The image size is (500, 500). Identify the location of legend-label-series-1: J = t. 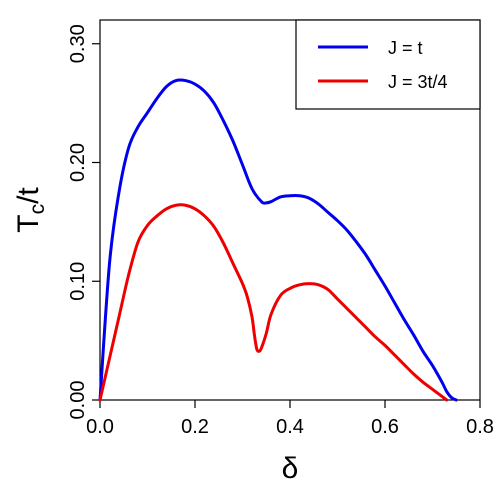
(405, 48).